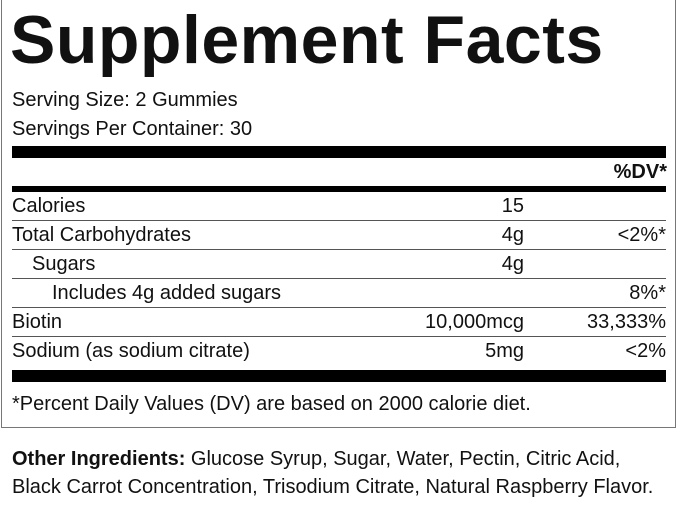  What do you see at coordinates (101, 235) in the screenshot?
I see `nutrient-name: Total Carbohydrates` at bounding box center [101, 235].